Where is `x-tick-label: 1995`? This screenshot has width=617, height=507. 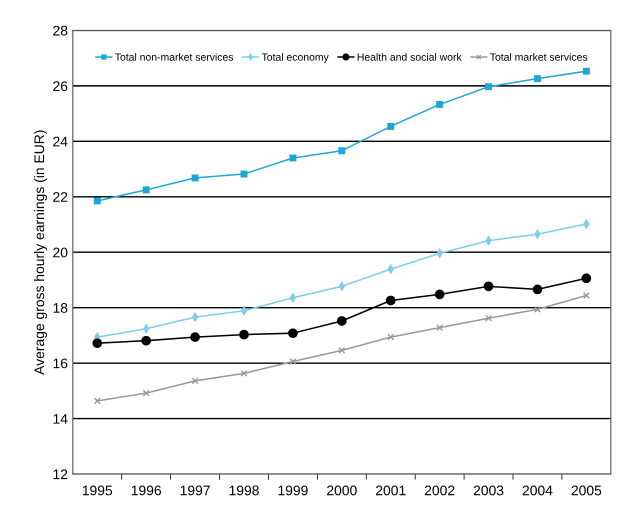
x-tick-label: 1995 is located at coordinates (97, 491).